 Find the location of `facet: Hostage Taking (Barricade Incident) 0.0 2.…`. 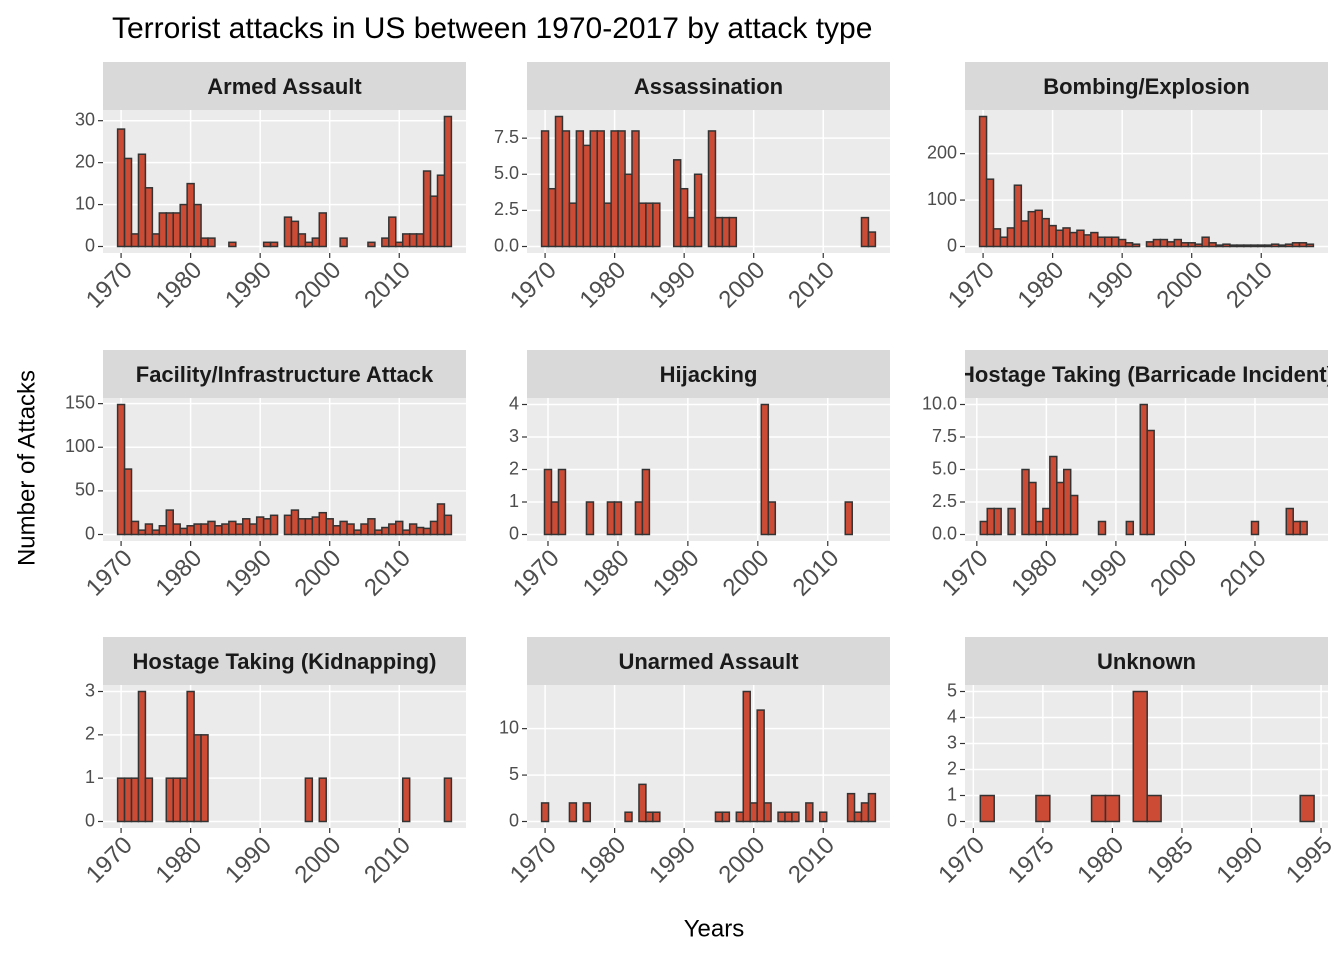

facet: Hostage Taking (Barricade Incident) 0.0 2.… is located at coordinates (1128, 476).